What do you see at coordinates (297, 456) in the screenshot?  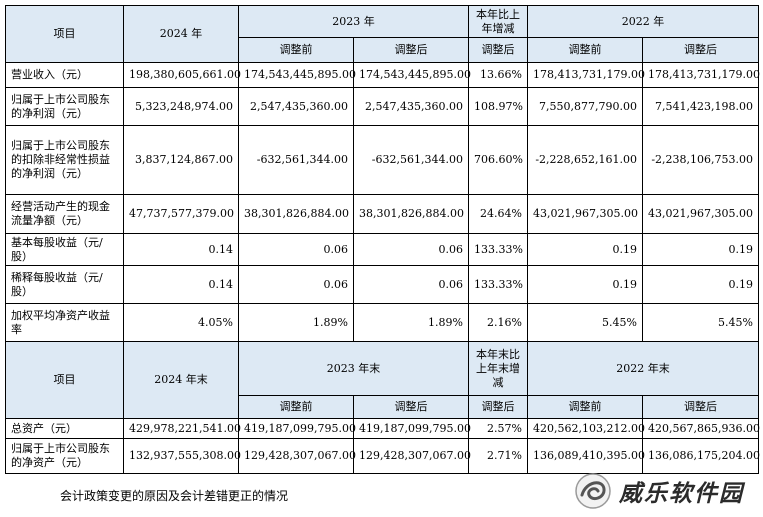 I see `value-2023-before: 129,428,307,067.00` at bounding box center [297, 456].